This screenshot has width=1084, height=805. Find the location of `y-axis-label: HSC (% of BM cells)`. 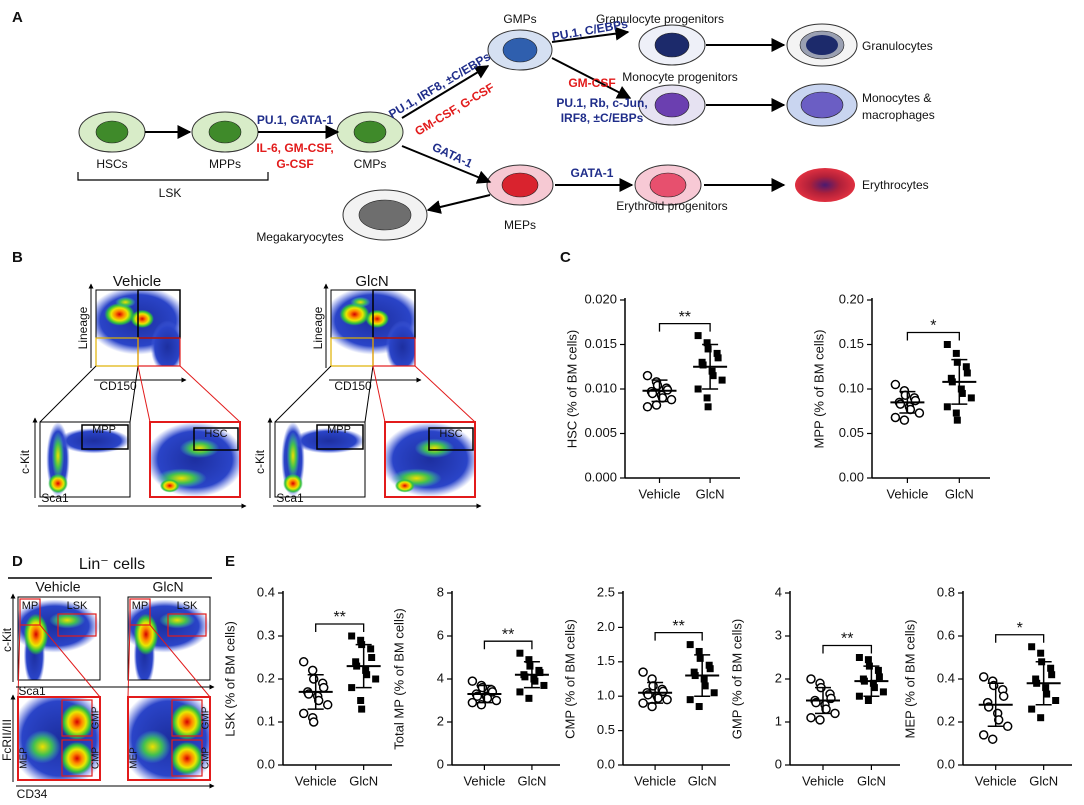

y-axis-label: HSC (% of BM cells) is located at coordinates (571, 389).